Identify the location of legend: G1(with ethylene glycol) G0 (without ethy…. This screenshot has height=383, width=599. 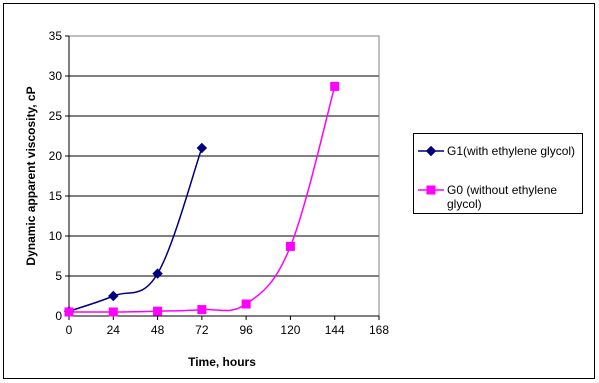
(498, 173).